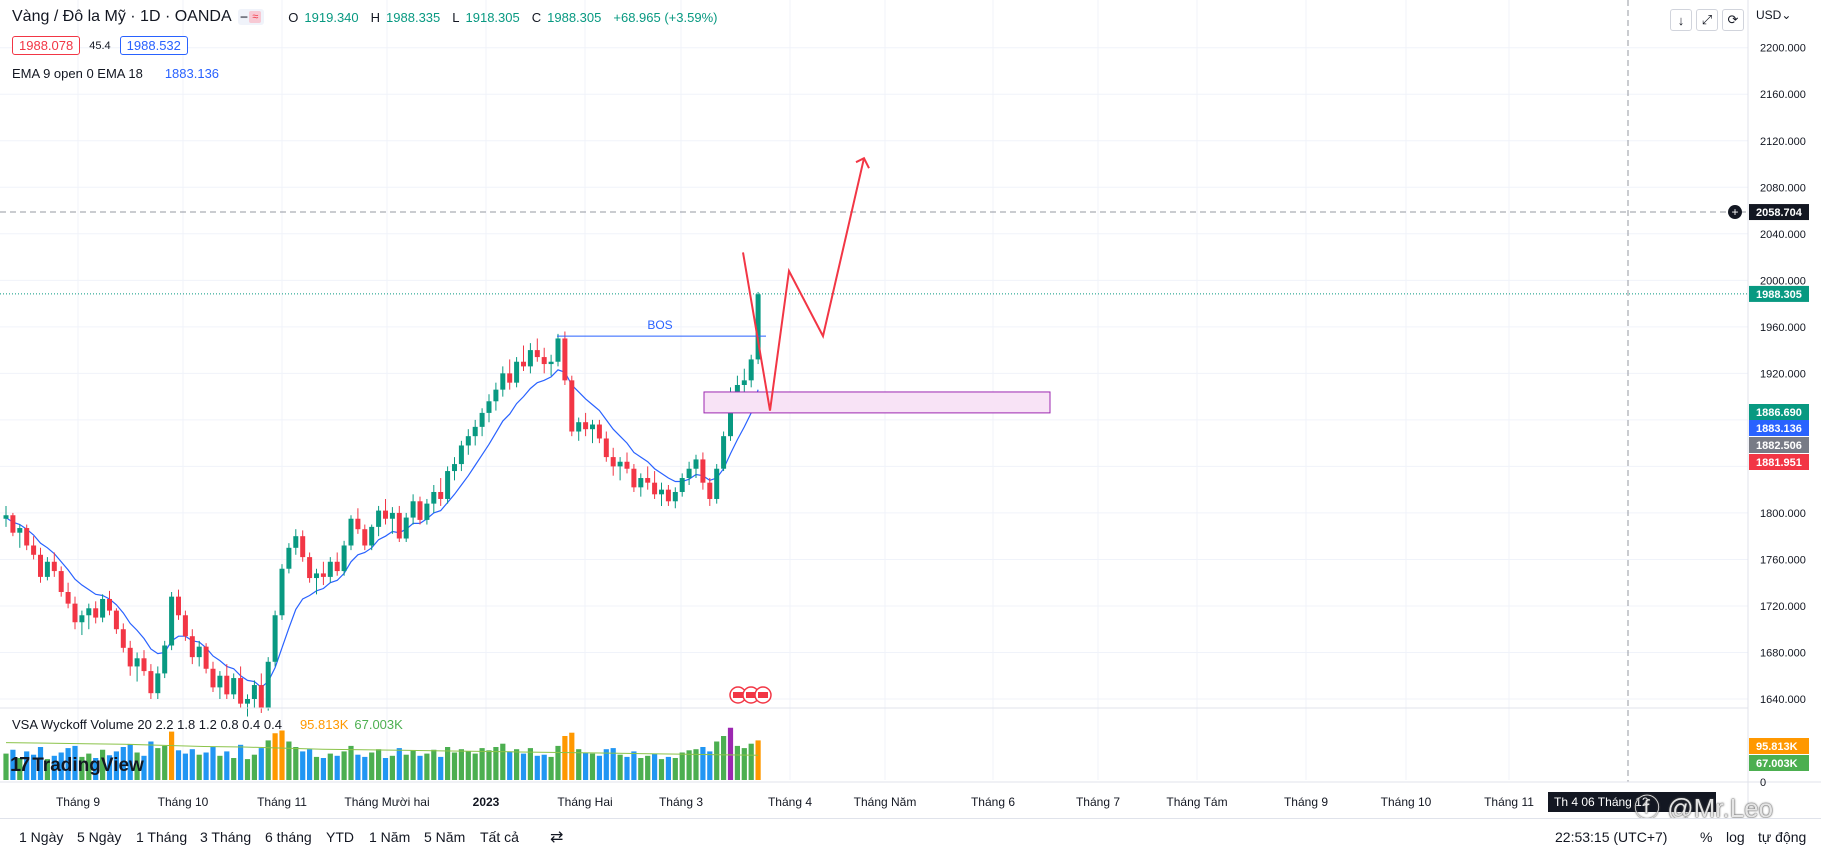 This screenshot has height=858, width=1821. Describe the element at coordinates (1783, 142) in the screenshot. I see `y-tick-label: 2120.000` at that location.